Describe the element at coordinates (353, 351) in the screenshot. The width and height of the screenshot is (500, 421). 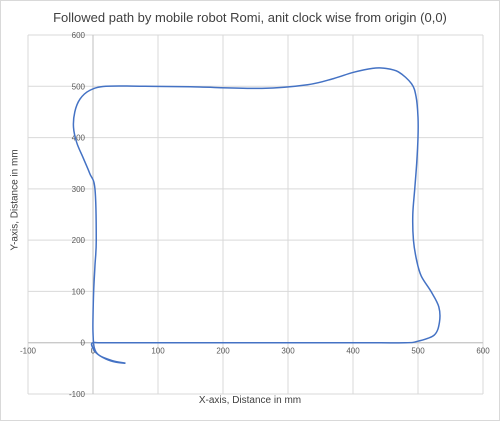
I see `x-tick-label: 400` at that location.